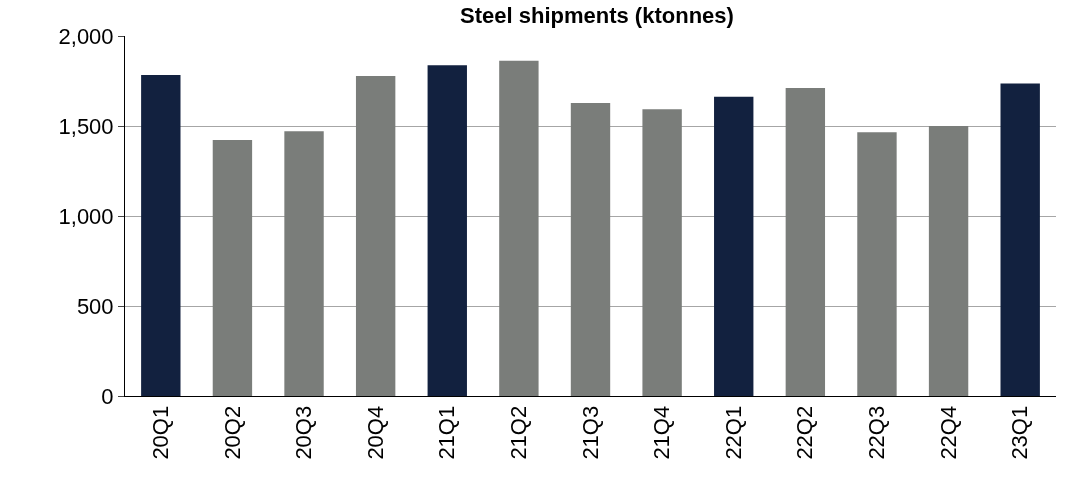 The image size is (1066, 488). I want to click on x-tick-label: 21Q4, so click(662, 432).